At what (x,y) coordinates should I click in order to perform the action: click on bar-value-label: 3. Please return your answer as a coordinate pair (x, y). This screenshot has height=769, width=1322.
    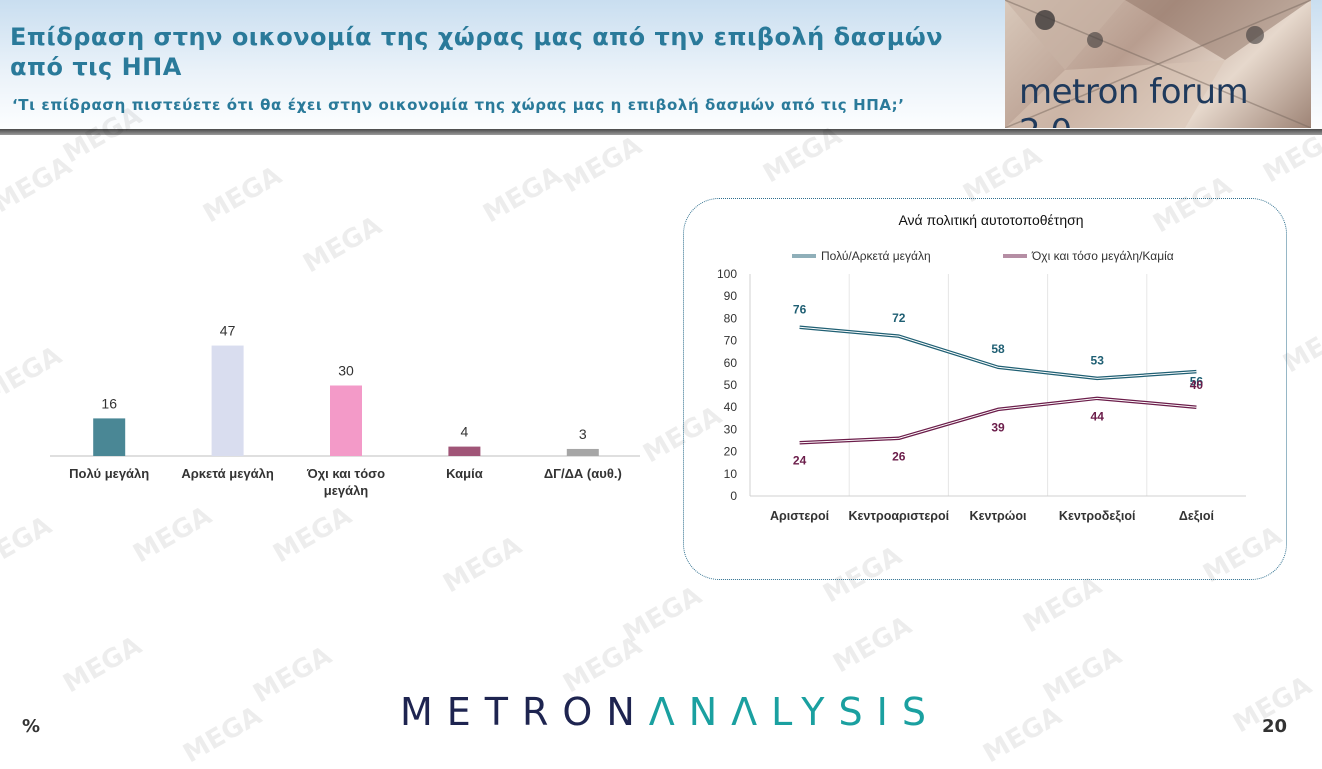
    Looking at the image, I should click on (583, 434).